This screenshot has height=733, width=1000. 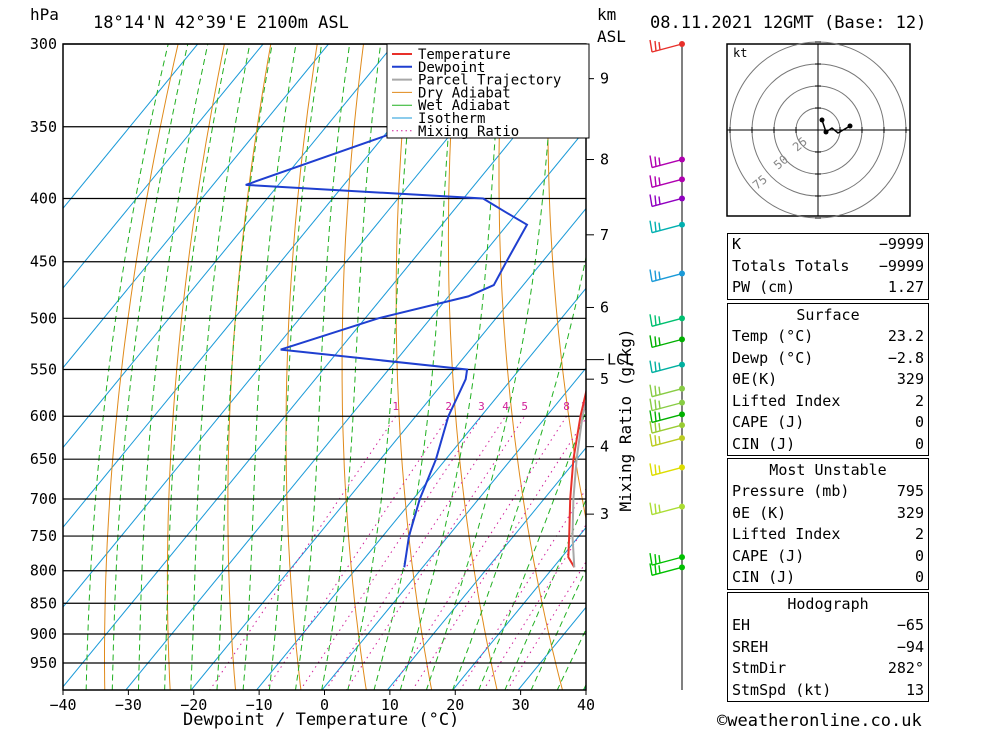 What do you see at coordinates (919, 534) in the screenshot?
I see `most-unstable-index-value: 2` at bounding box center [919, 534].